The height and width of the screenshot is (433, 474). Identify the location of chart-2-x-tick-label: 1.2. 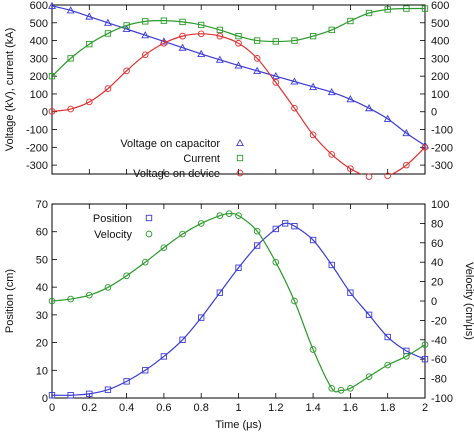
(275, 408).